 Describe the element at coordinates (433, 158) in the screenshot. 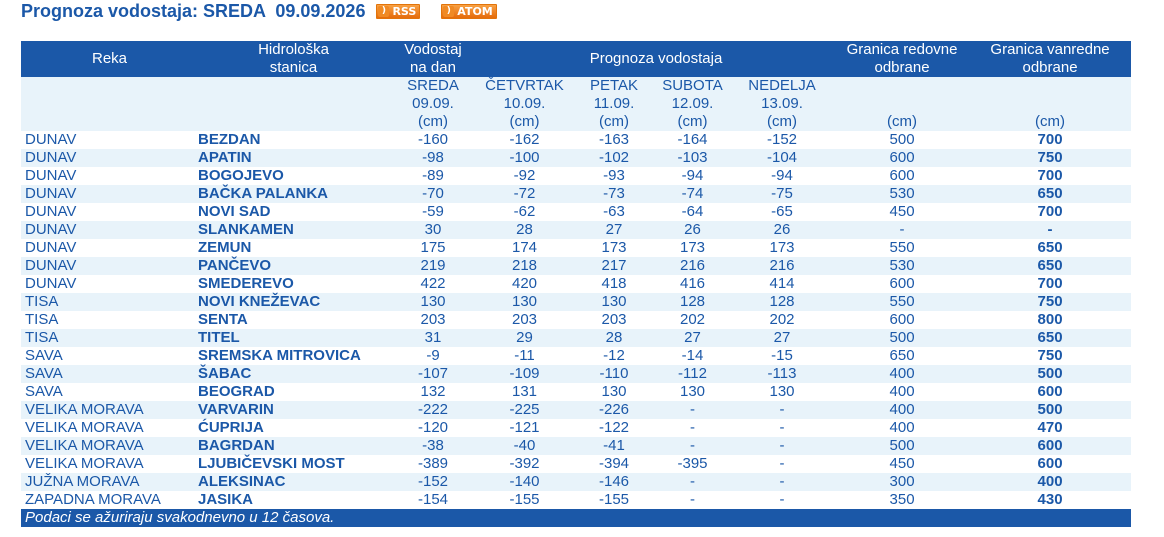

I see `level-cell: -98` at that location.